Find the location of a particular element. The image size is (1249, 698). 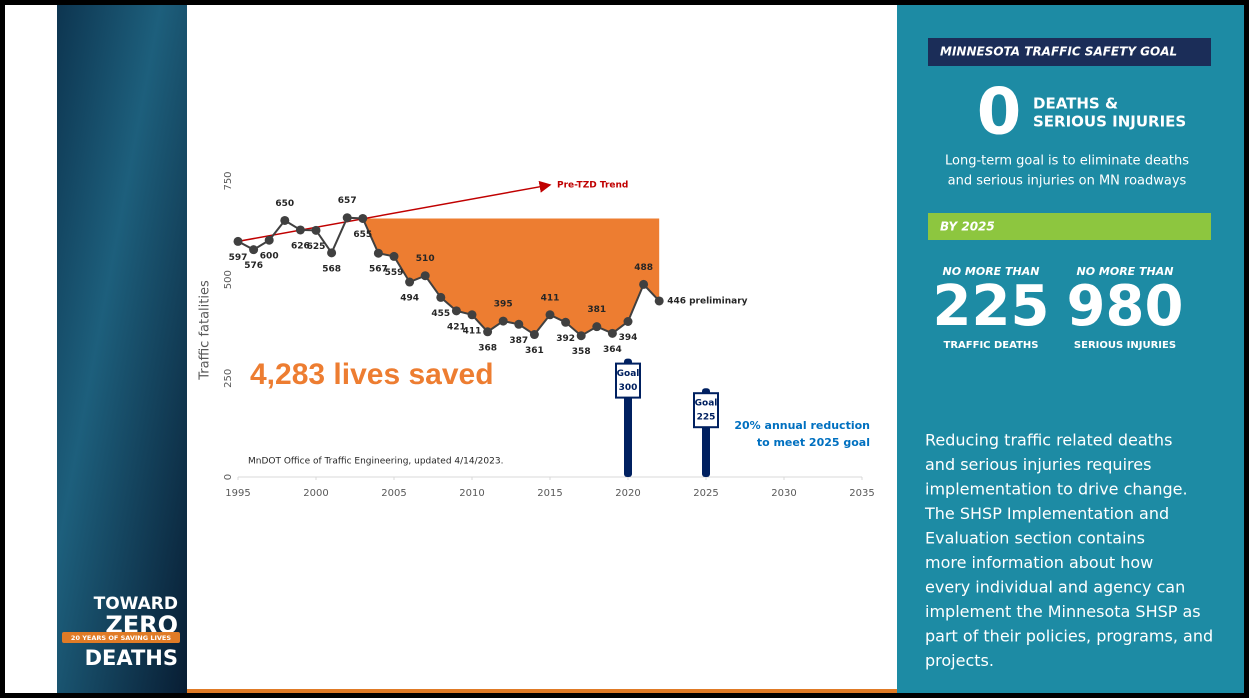

data-label: 446 preliminary is located at coordinates (707, 301).